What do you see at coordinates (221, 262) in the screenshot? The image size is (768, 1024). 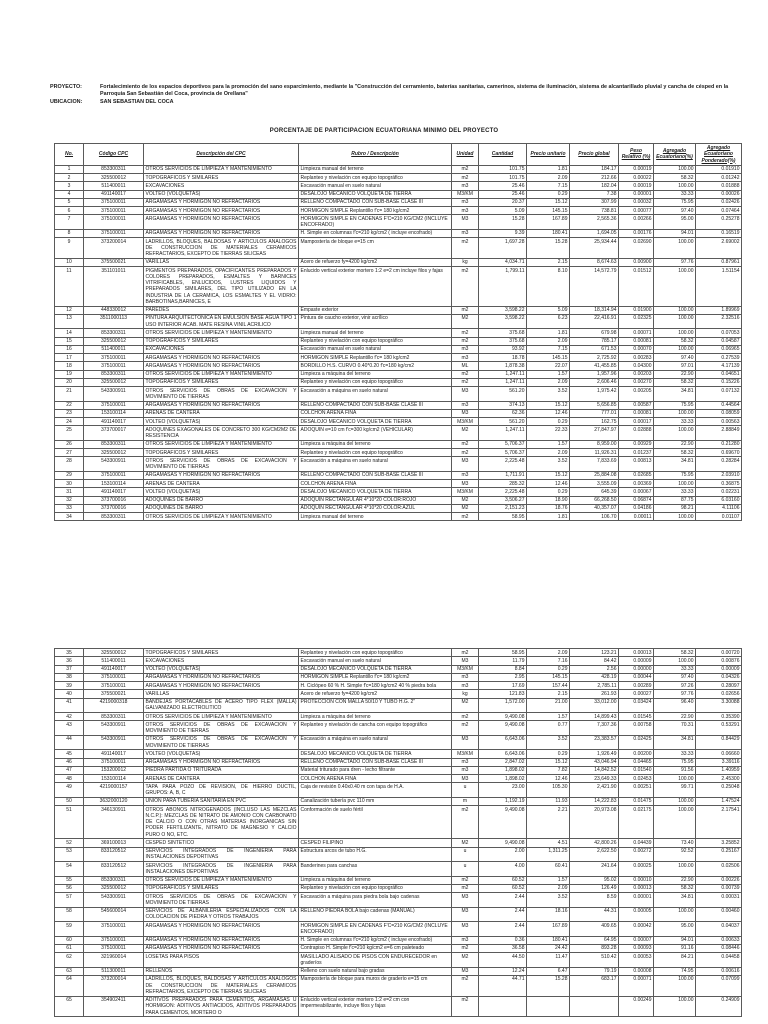 I see `table-cell: VARILLAS` at bounding box center [221, 262].